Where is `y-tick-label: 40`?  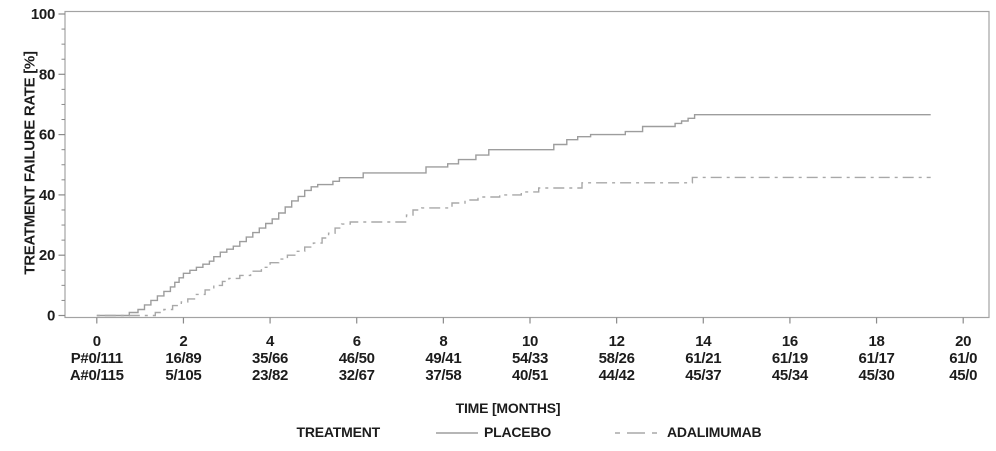
y-tick-label: 40 is located at coordinates (47, 195).